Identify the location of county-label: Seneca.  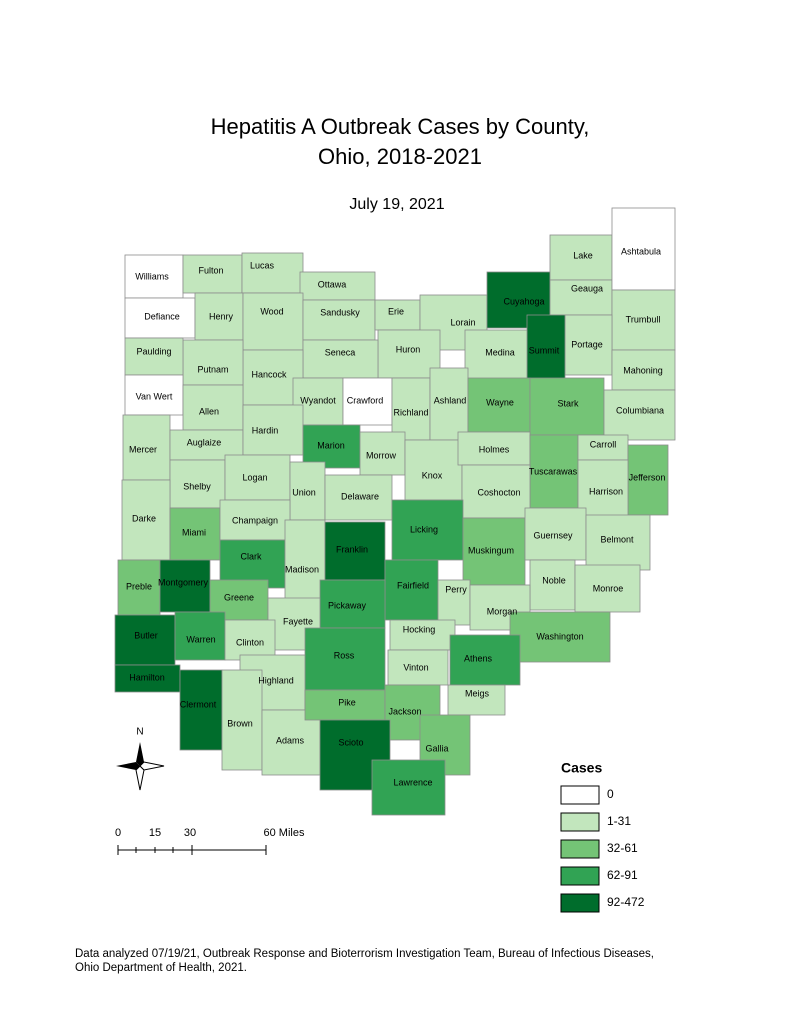
(340, 352).